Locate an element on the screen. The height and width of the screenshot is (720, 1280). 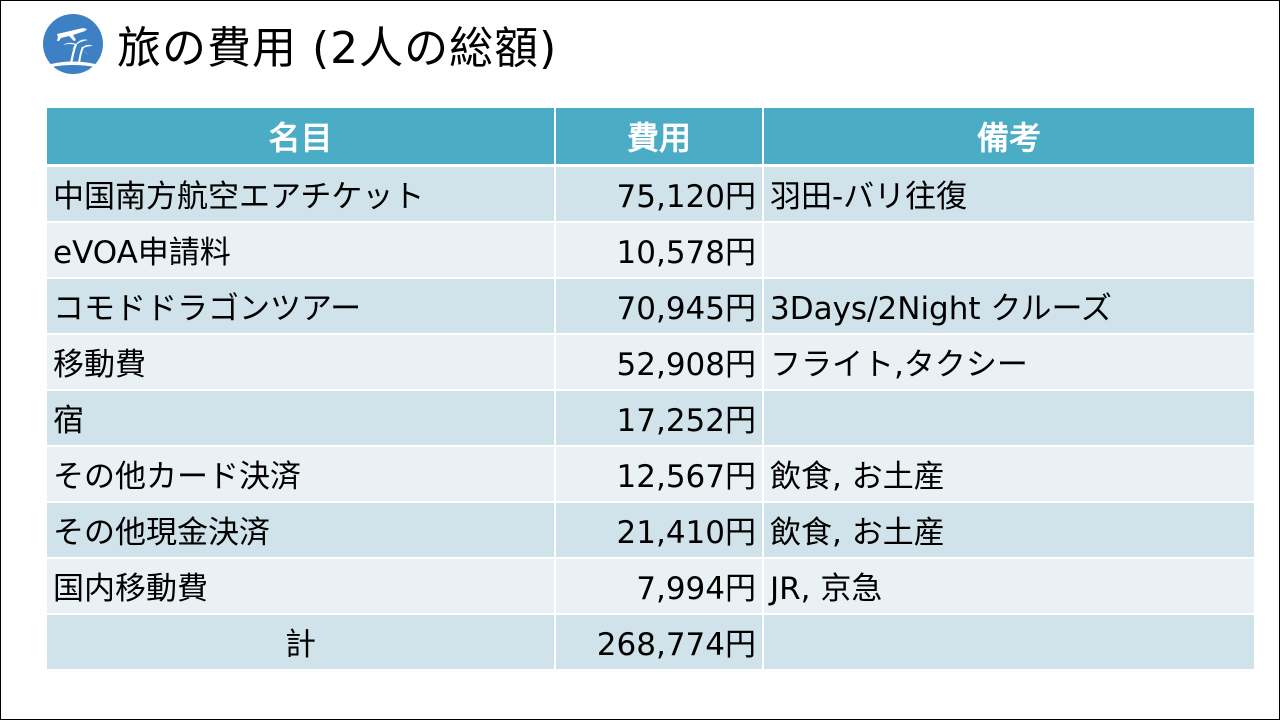
table-row: その他現金決済 21,410円 飲食, お土産 is located at coordinates (650, 530).